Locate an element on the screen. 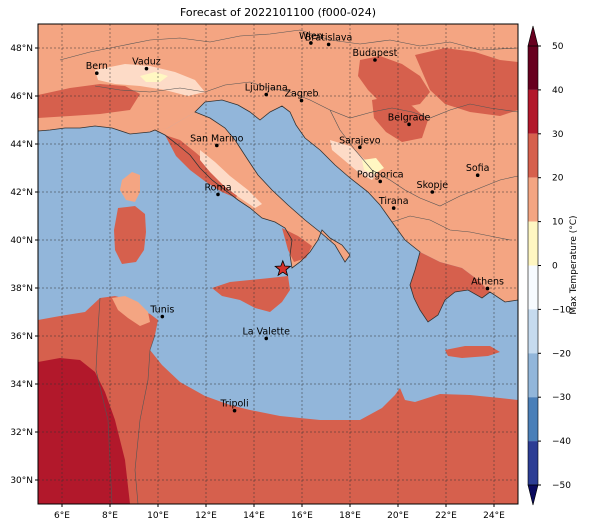 Image resolution: width=592 pixels, height=528 pixels. cold-region-alps-peak is located at coordinates (154, 77).